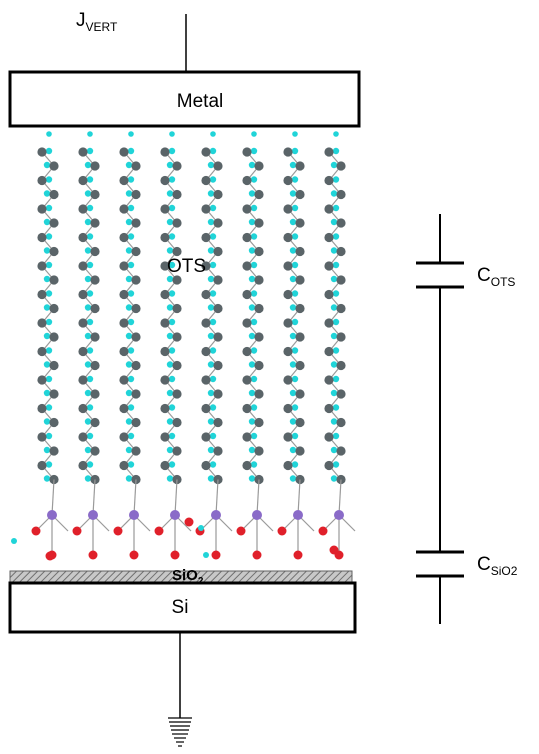 Image resolution: width=539 pixels, height=754 pixels. What do you see at coordinates (340, 497) in the screenshot?
I see `chain-bond` at bounding box center [340, 497].